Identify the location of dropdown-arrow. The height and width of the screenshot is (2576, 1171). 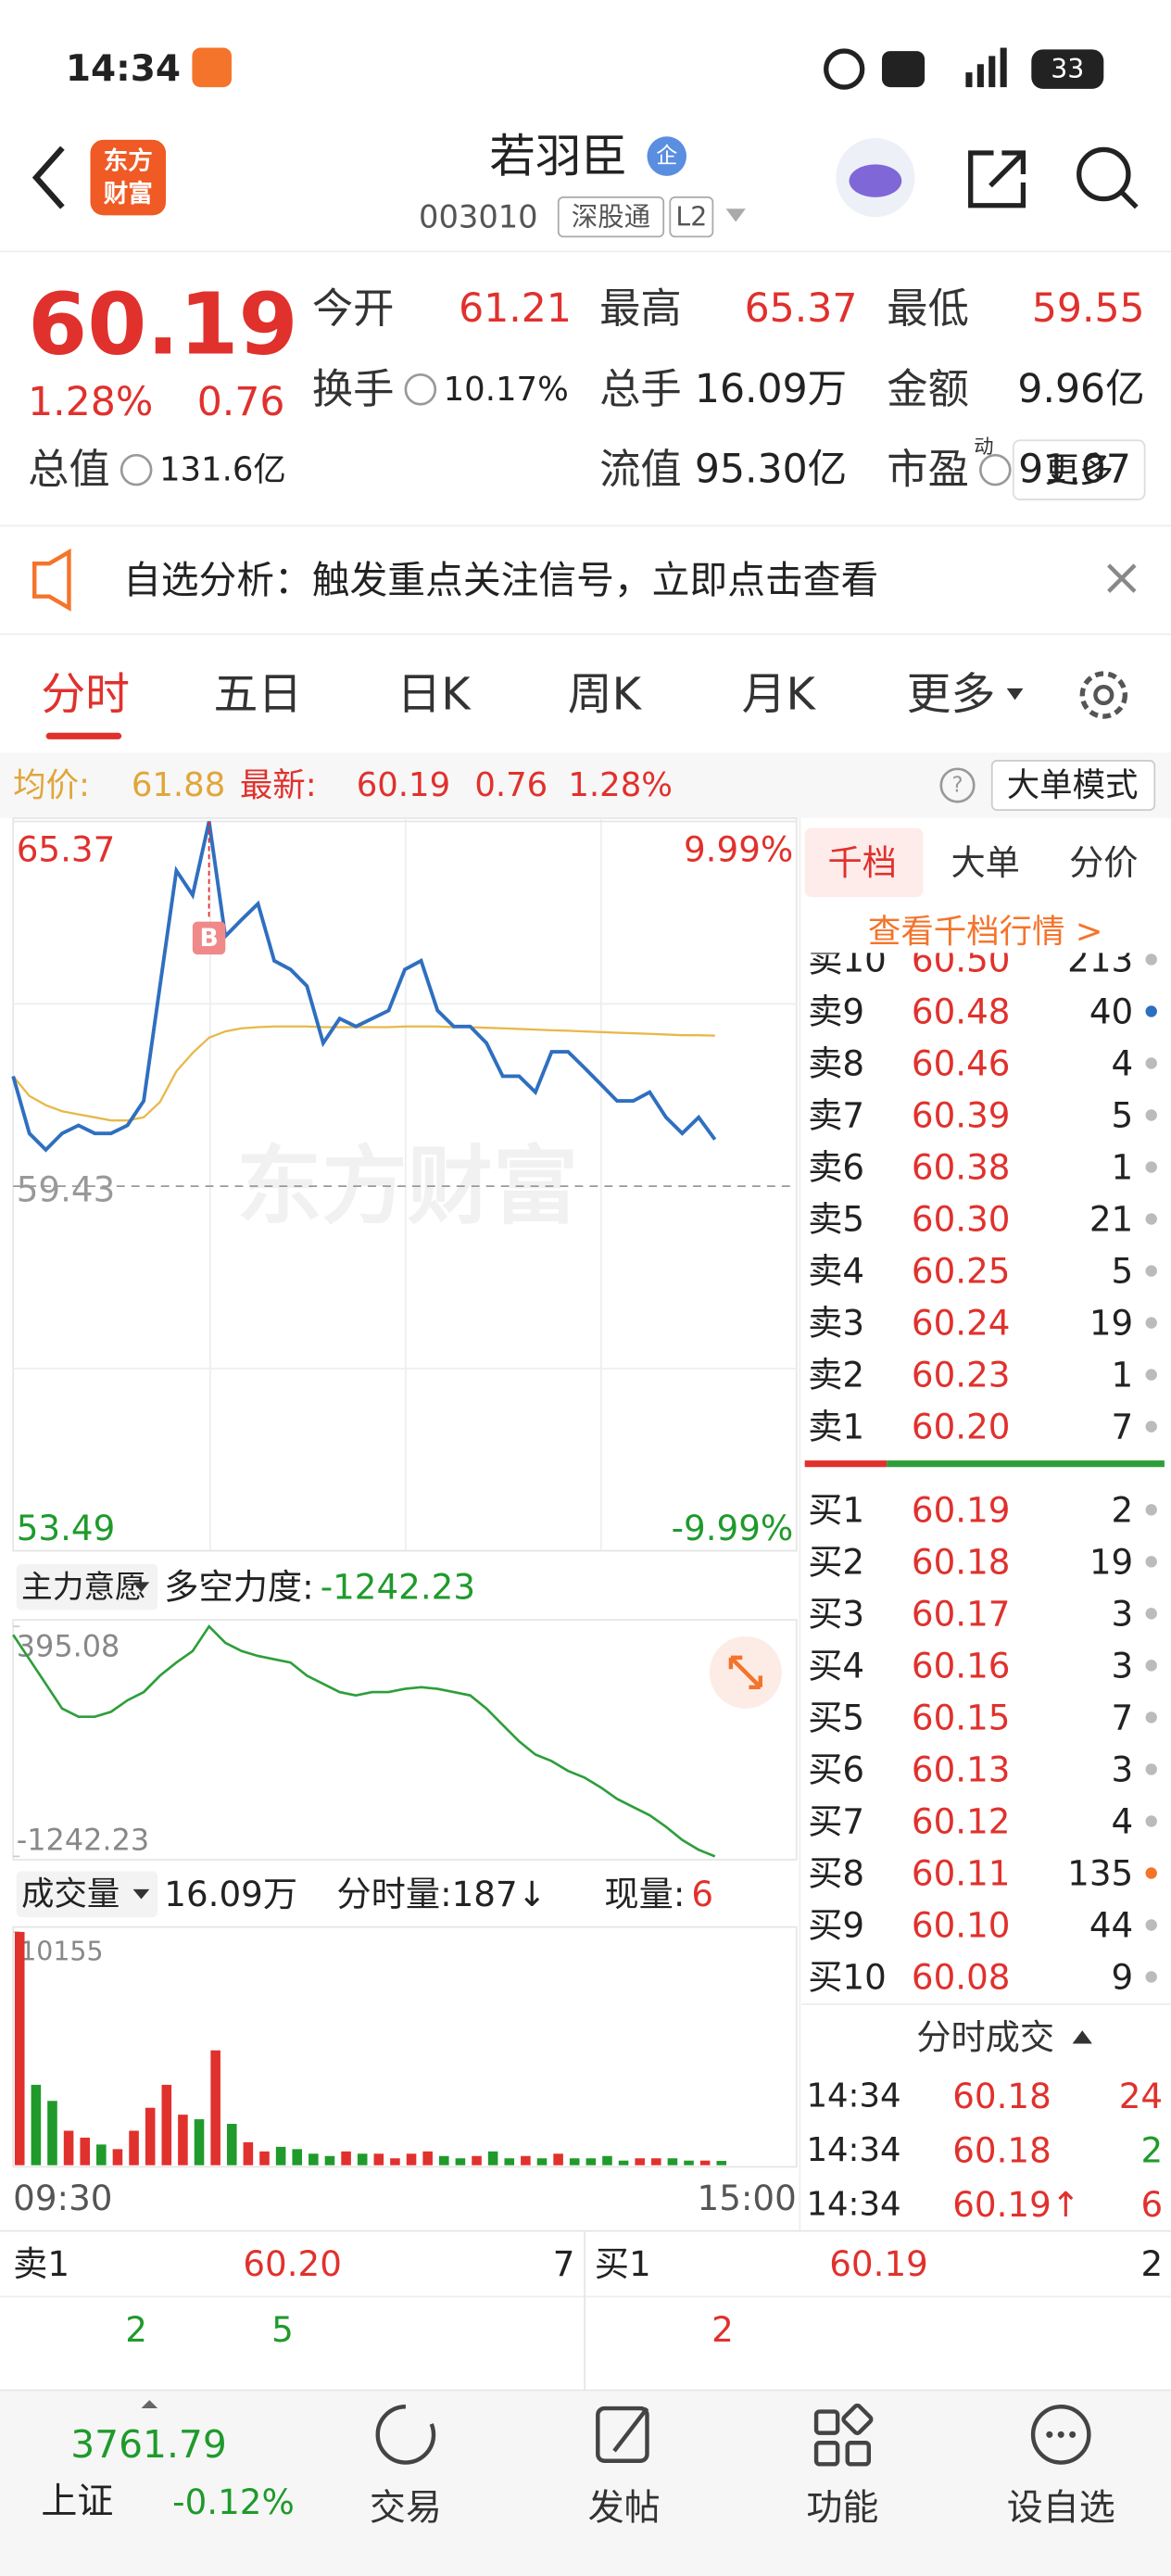
(736, 215).